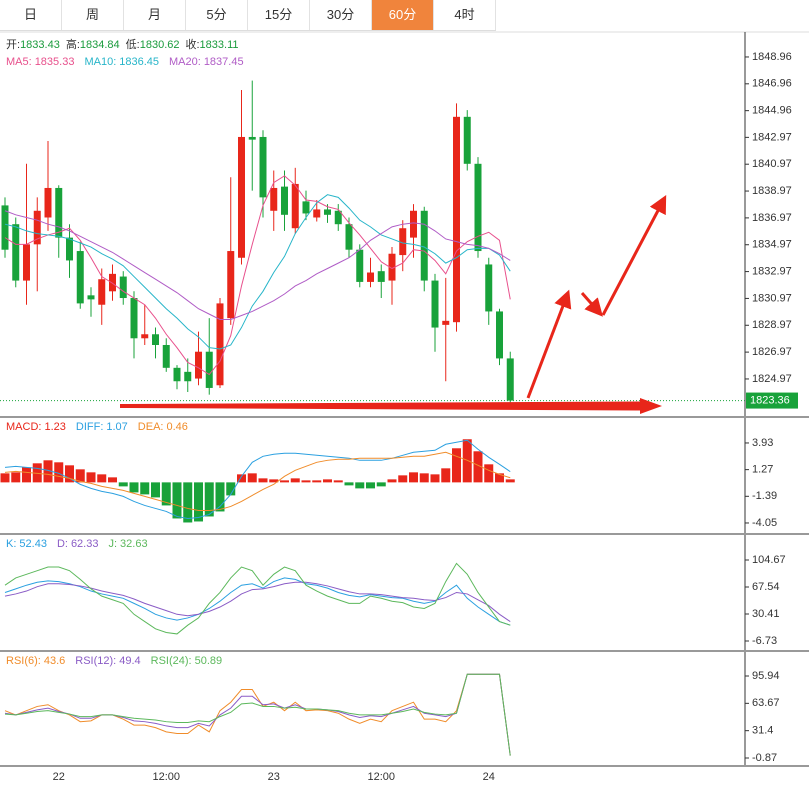 The width and height of the screenshot is (809, 792). Describe the element at coordinates (73, 44) in the screenshot. I see `info-label: 高:` at that location.